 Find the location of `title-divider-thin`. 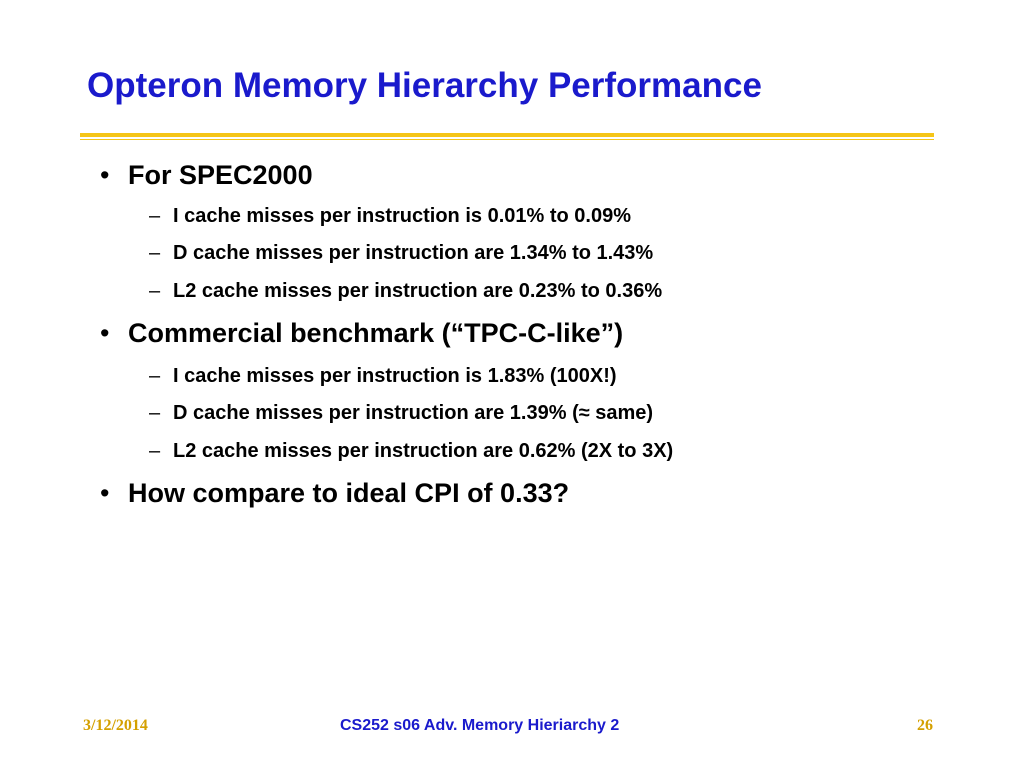

title-divider-thin is located at coordinates (507, 139).